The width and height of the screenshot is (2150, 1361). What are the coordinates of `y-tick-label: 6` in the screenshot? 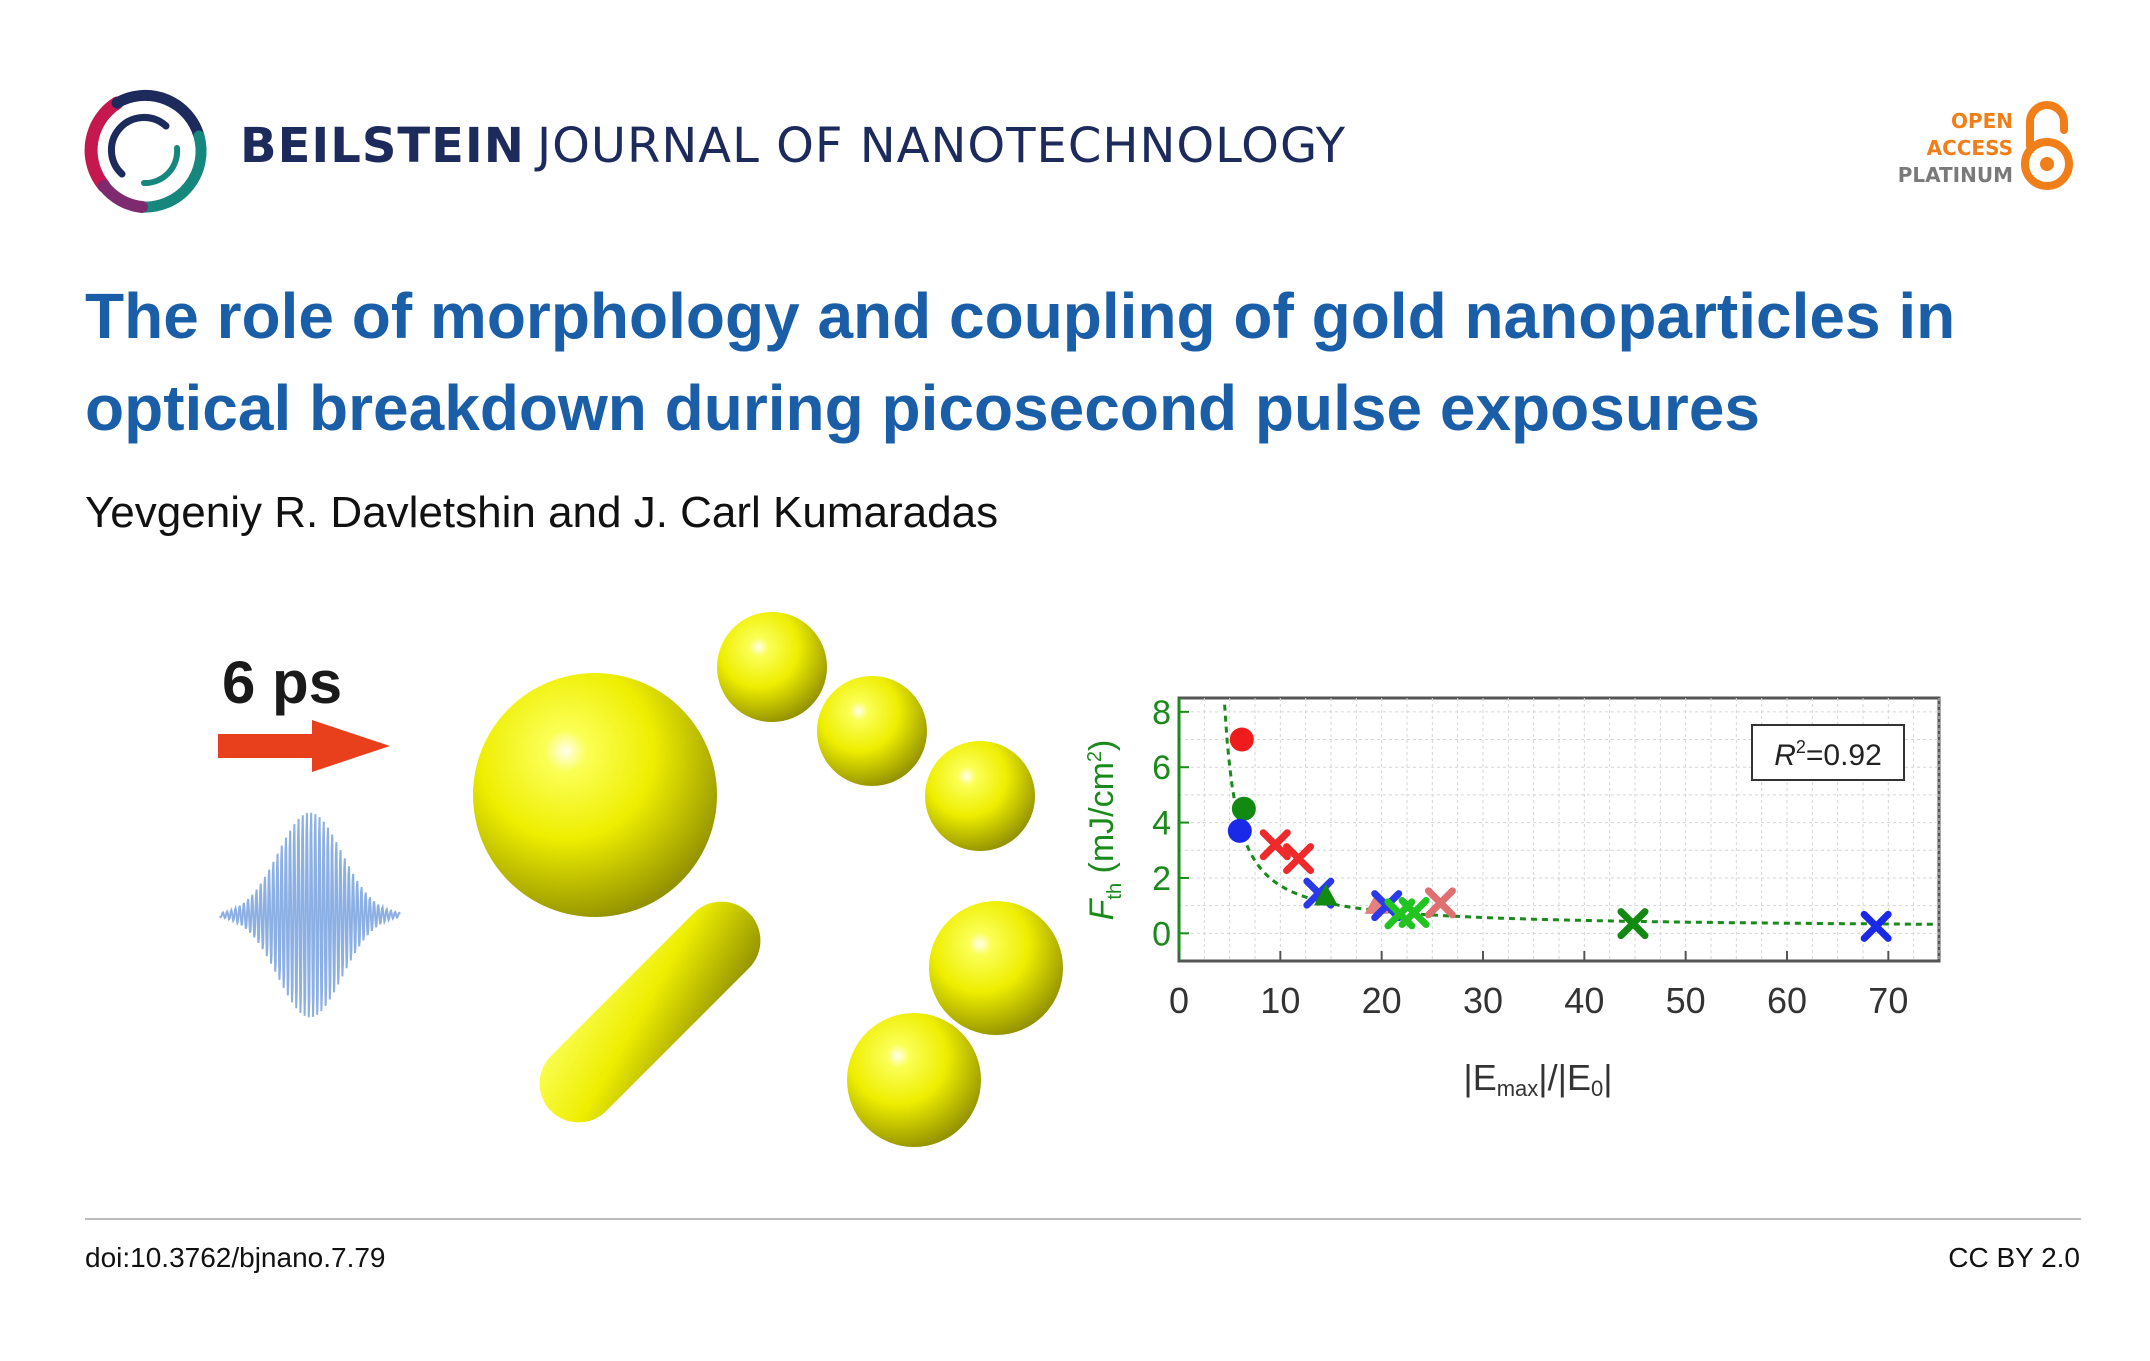 It's located at (1161, 768).